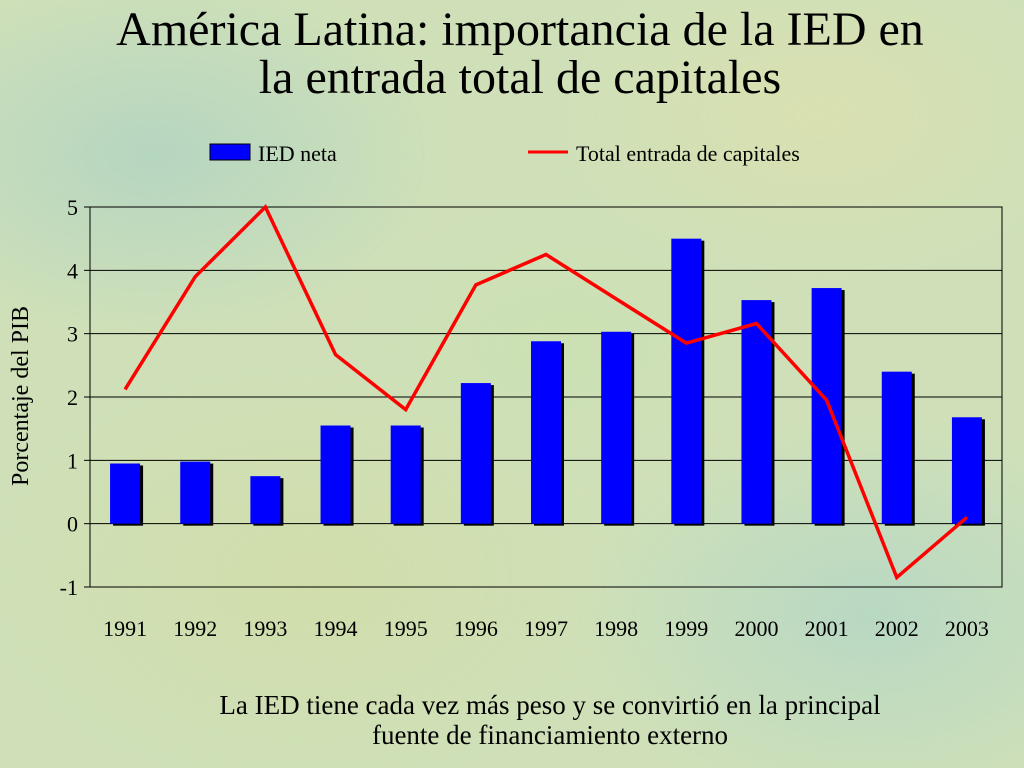 This screenshot has height=768, width=1024. I want to click on y-tick-label: 1, so click(72, 460).